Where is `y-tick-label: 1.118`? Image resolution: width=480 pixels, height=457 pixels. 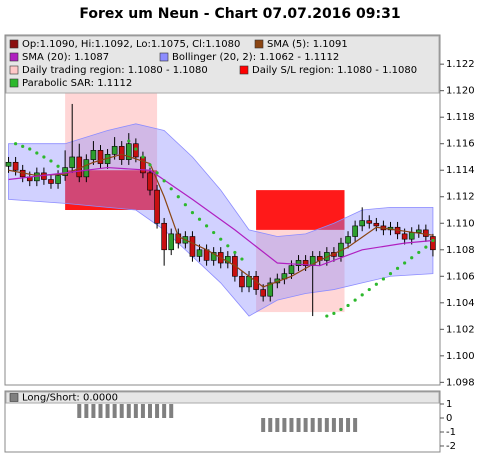 y-tick-label: 1.118 is located at coordinates (460, 117).